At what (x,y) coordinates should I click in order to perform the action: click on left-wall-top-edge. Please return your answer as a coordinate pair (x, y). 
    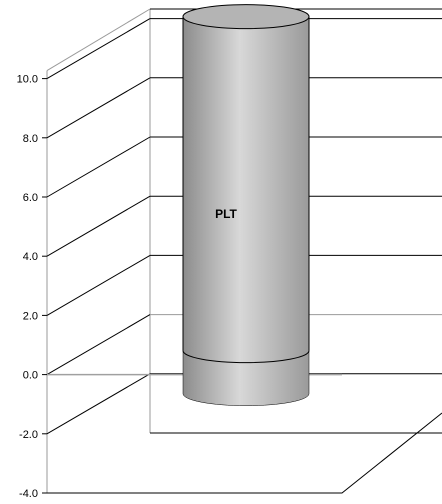
    Looking at the image, I should click on (98, 40).